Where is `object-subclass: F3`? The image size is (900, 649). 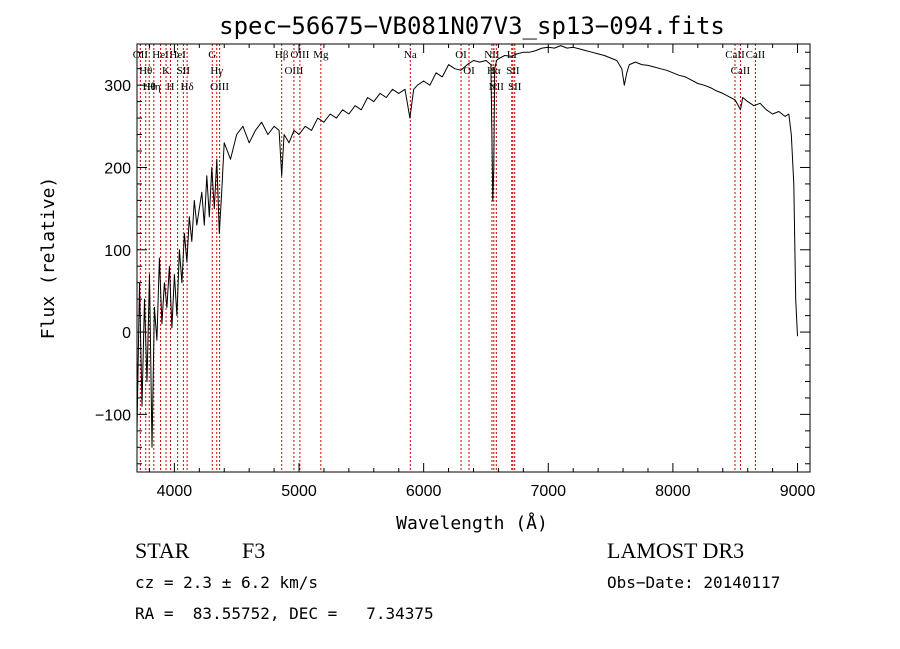
object-subclass: F3 is located at coordinates (254, 550).